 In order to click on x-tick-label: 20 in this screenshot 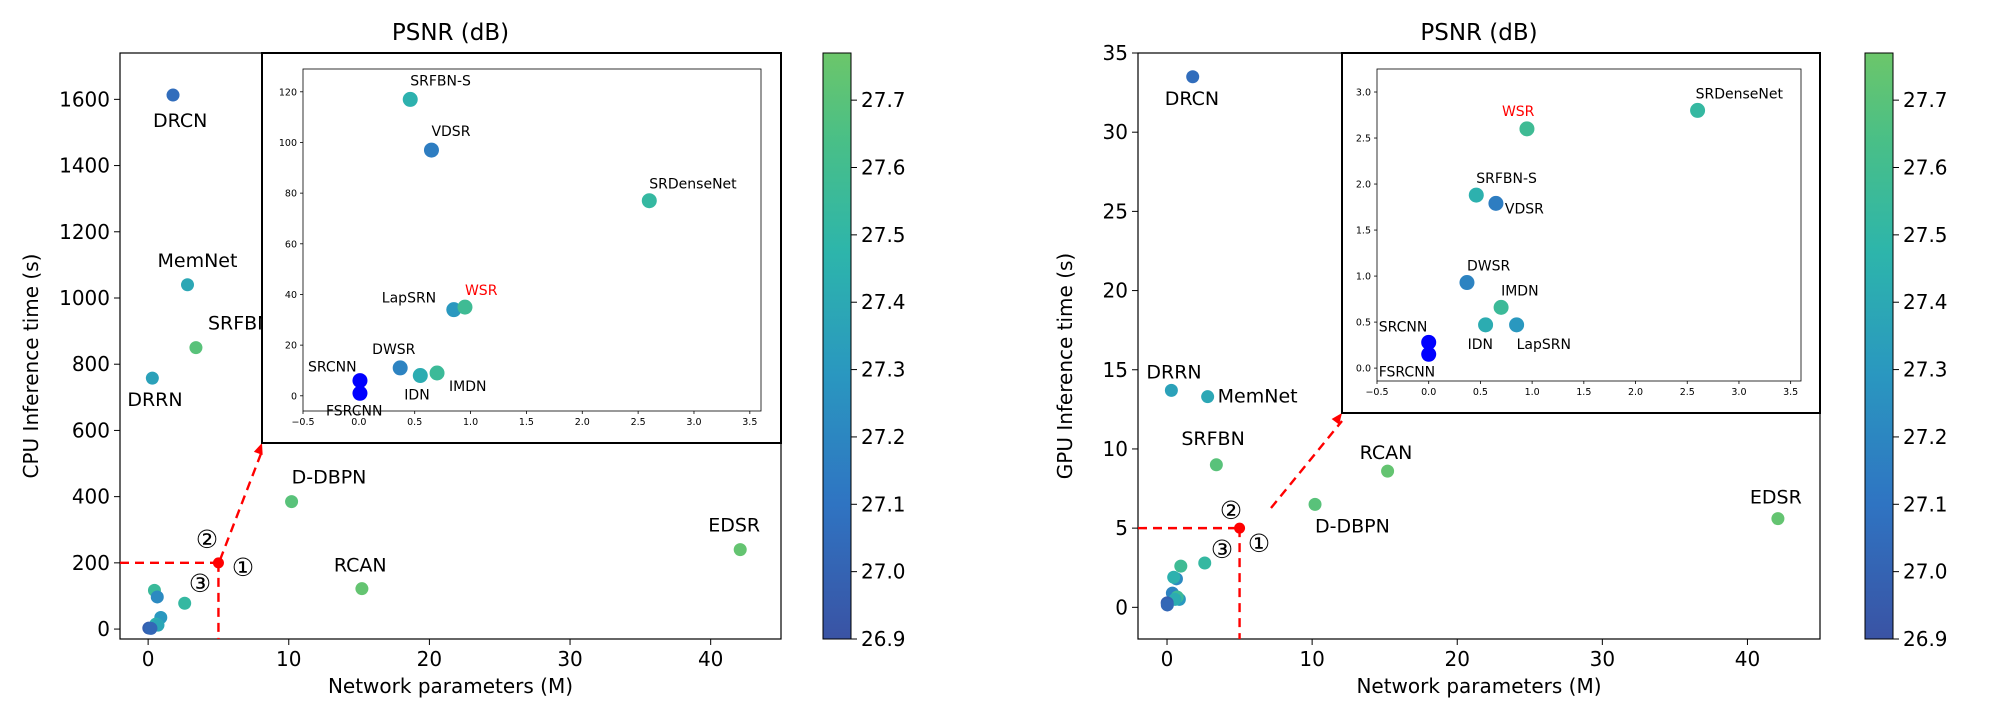, I will do `click(429, 659)`.